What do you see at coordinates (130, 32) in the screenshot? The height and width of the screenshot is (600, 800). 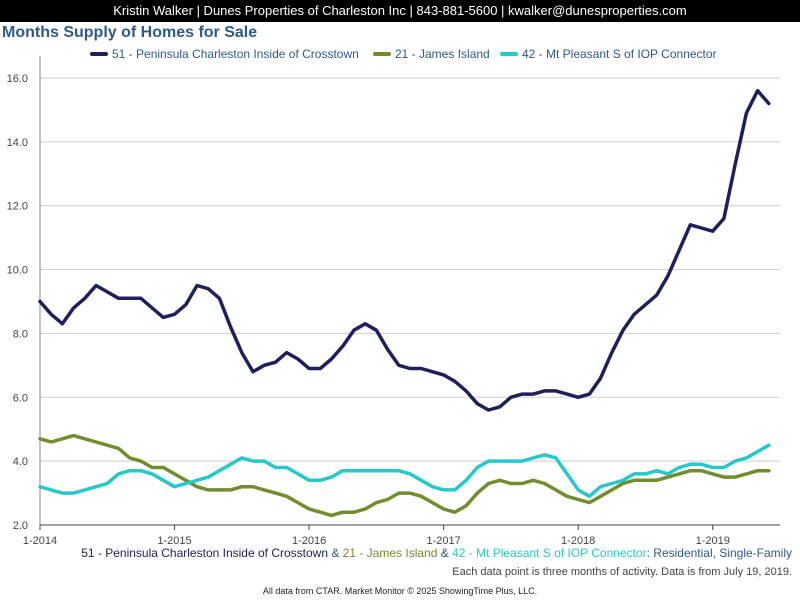 I see `chart-title: Months Supply of Homes for Sale` at bounding box center [130, 32].